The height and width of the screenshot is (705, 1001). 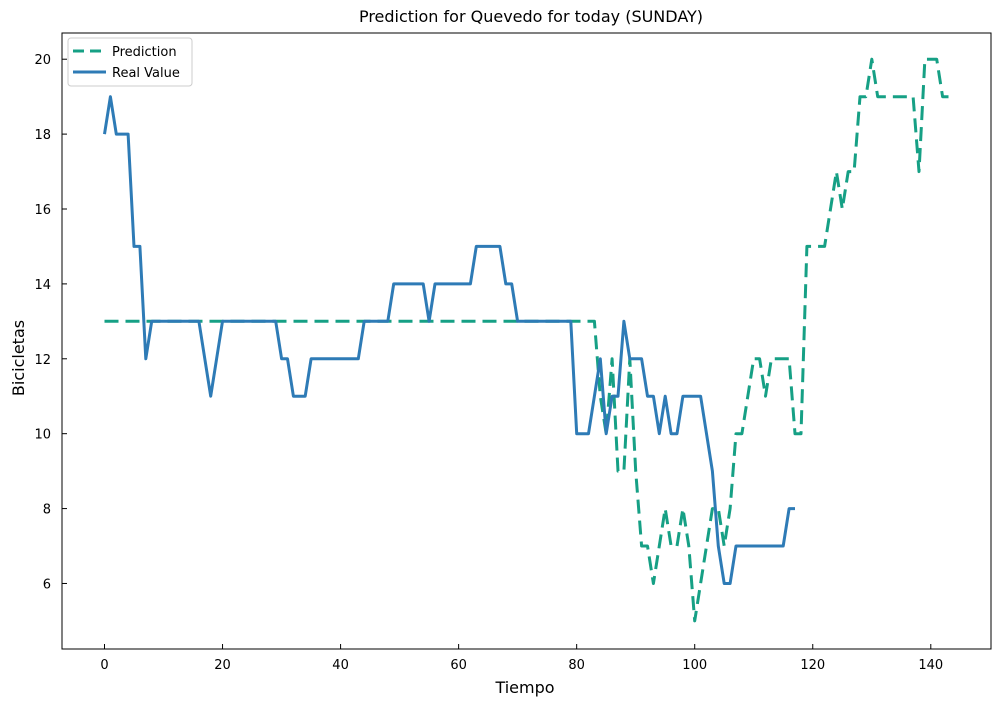 I want to click on x-tick-label: 100, so click(x=694, y=665).